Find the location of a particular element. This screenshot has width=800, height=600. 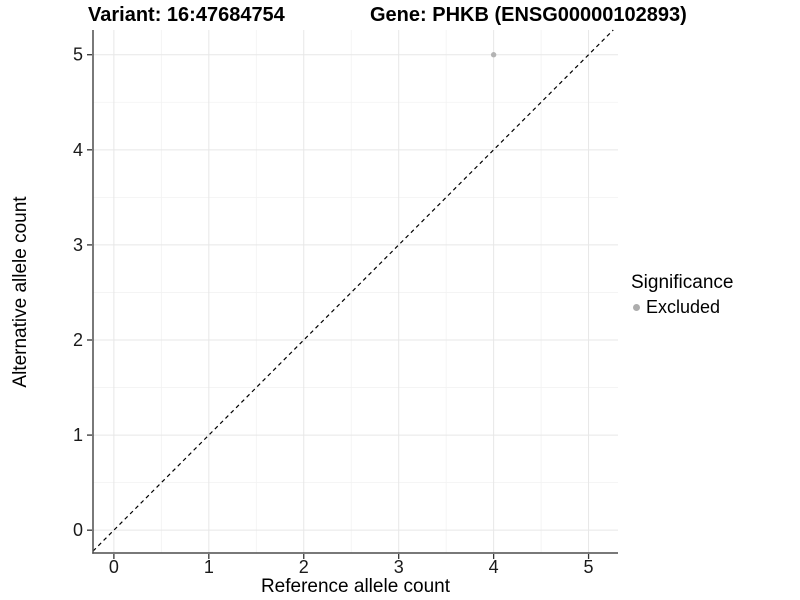

x-tick-label: 5 is located at coordinates (589, 567).